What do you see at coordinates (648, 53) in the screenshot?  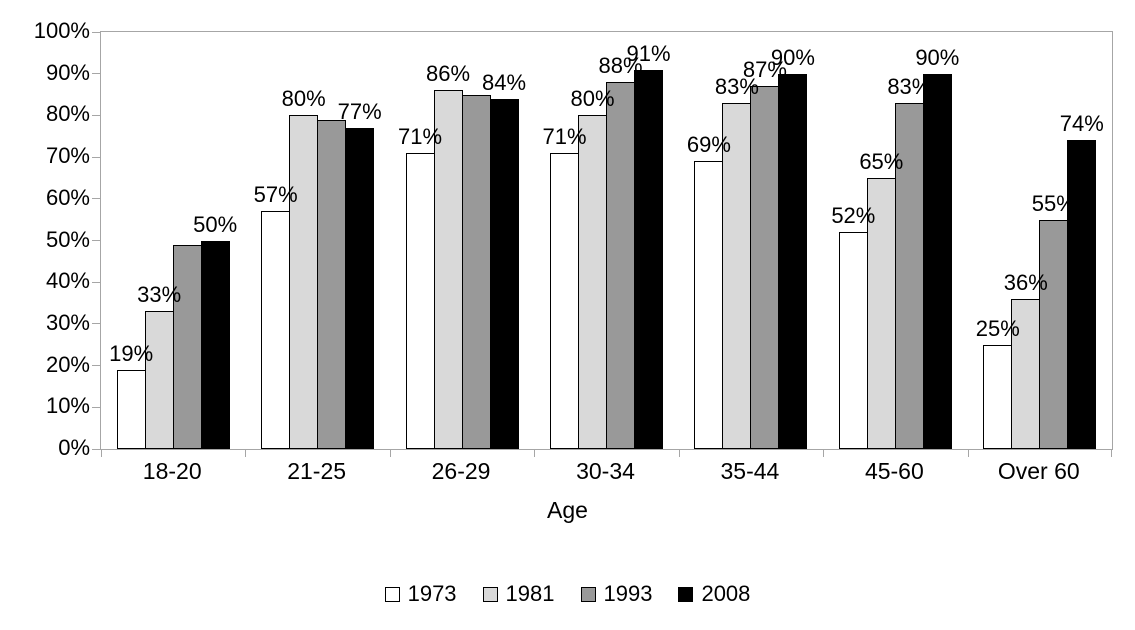 I see `bar-value-label: 91%` at bounding box center [648, 53].